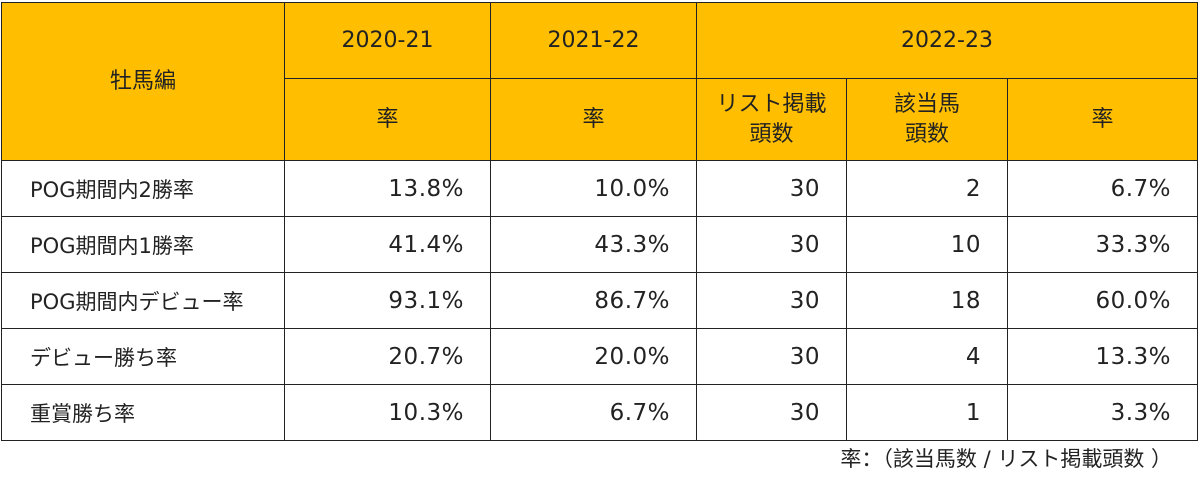  Describe the element at coordinates (387, 40) in the screenshot. I see `season-header-2020-21: 2020-21` at that location.